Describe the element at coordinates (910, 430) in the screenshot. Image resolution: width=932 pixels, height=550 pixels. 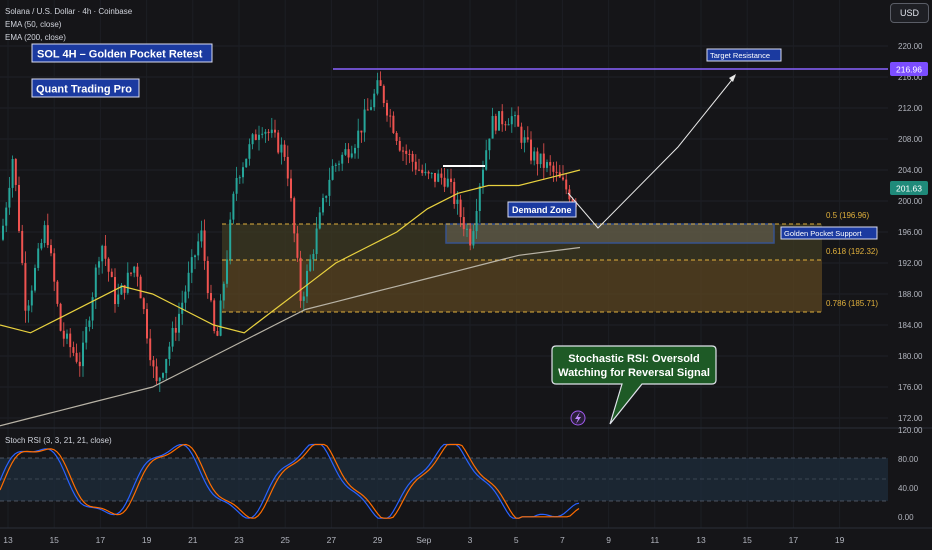
I see `stoch-axis-tick: 120.00` at that location.